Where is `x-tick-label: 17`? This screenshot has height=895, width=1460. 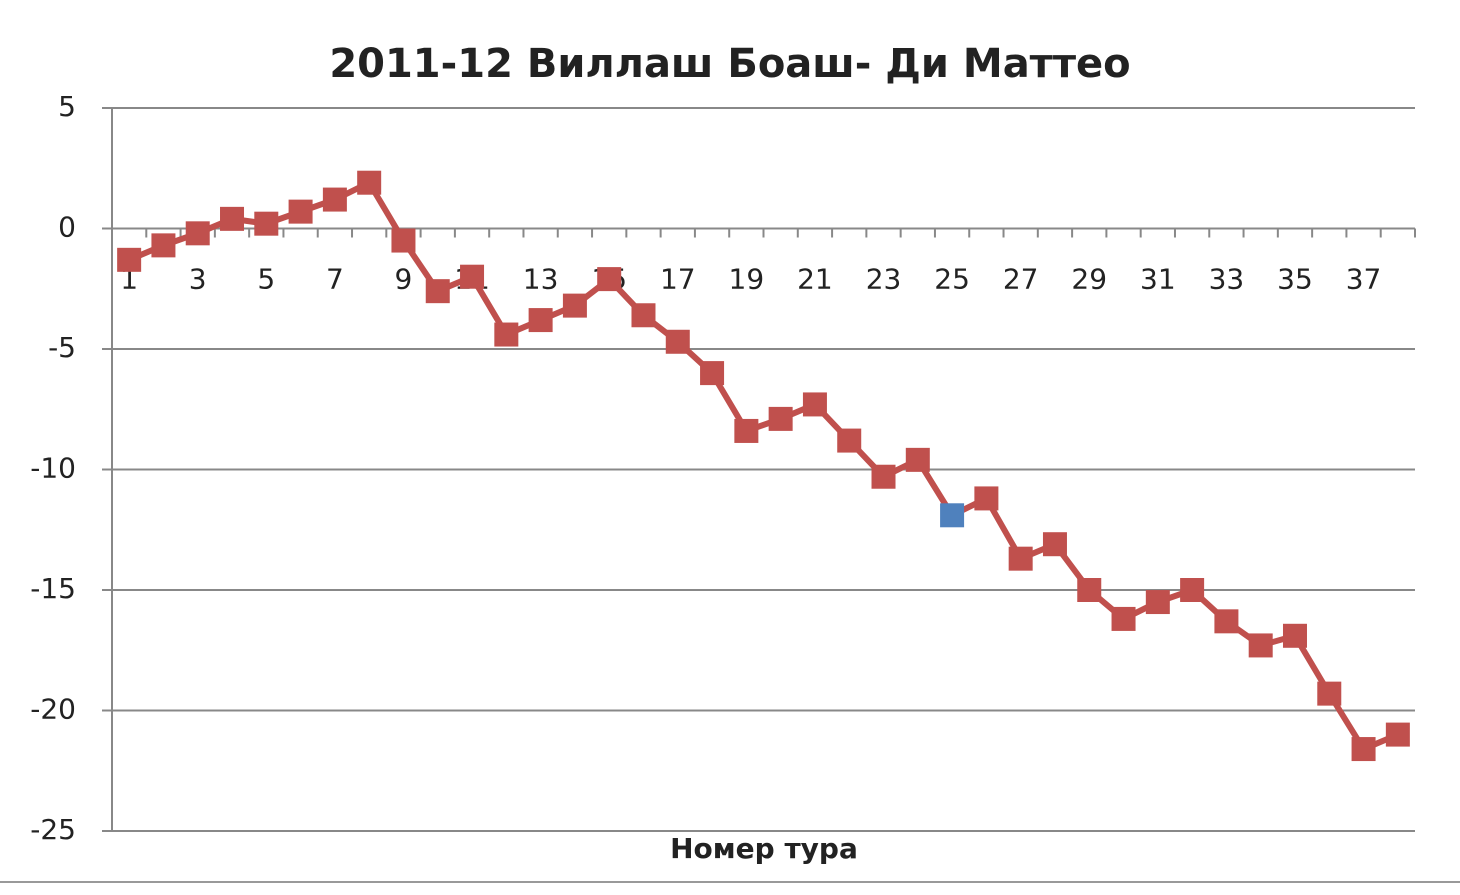
x-tick-label: 17 is located at coordinates (678, 279).